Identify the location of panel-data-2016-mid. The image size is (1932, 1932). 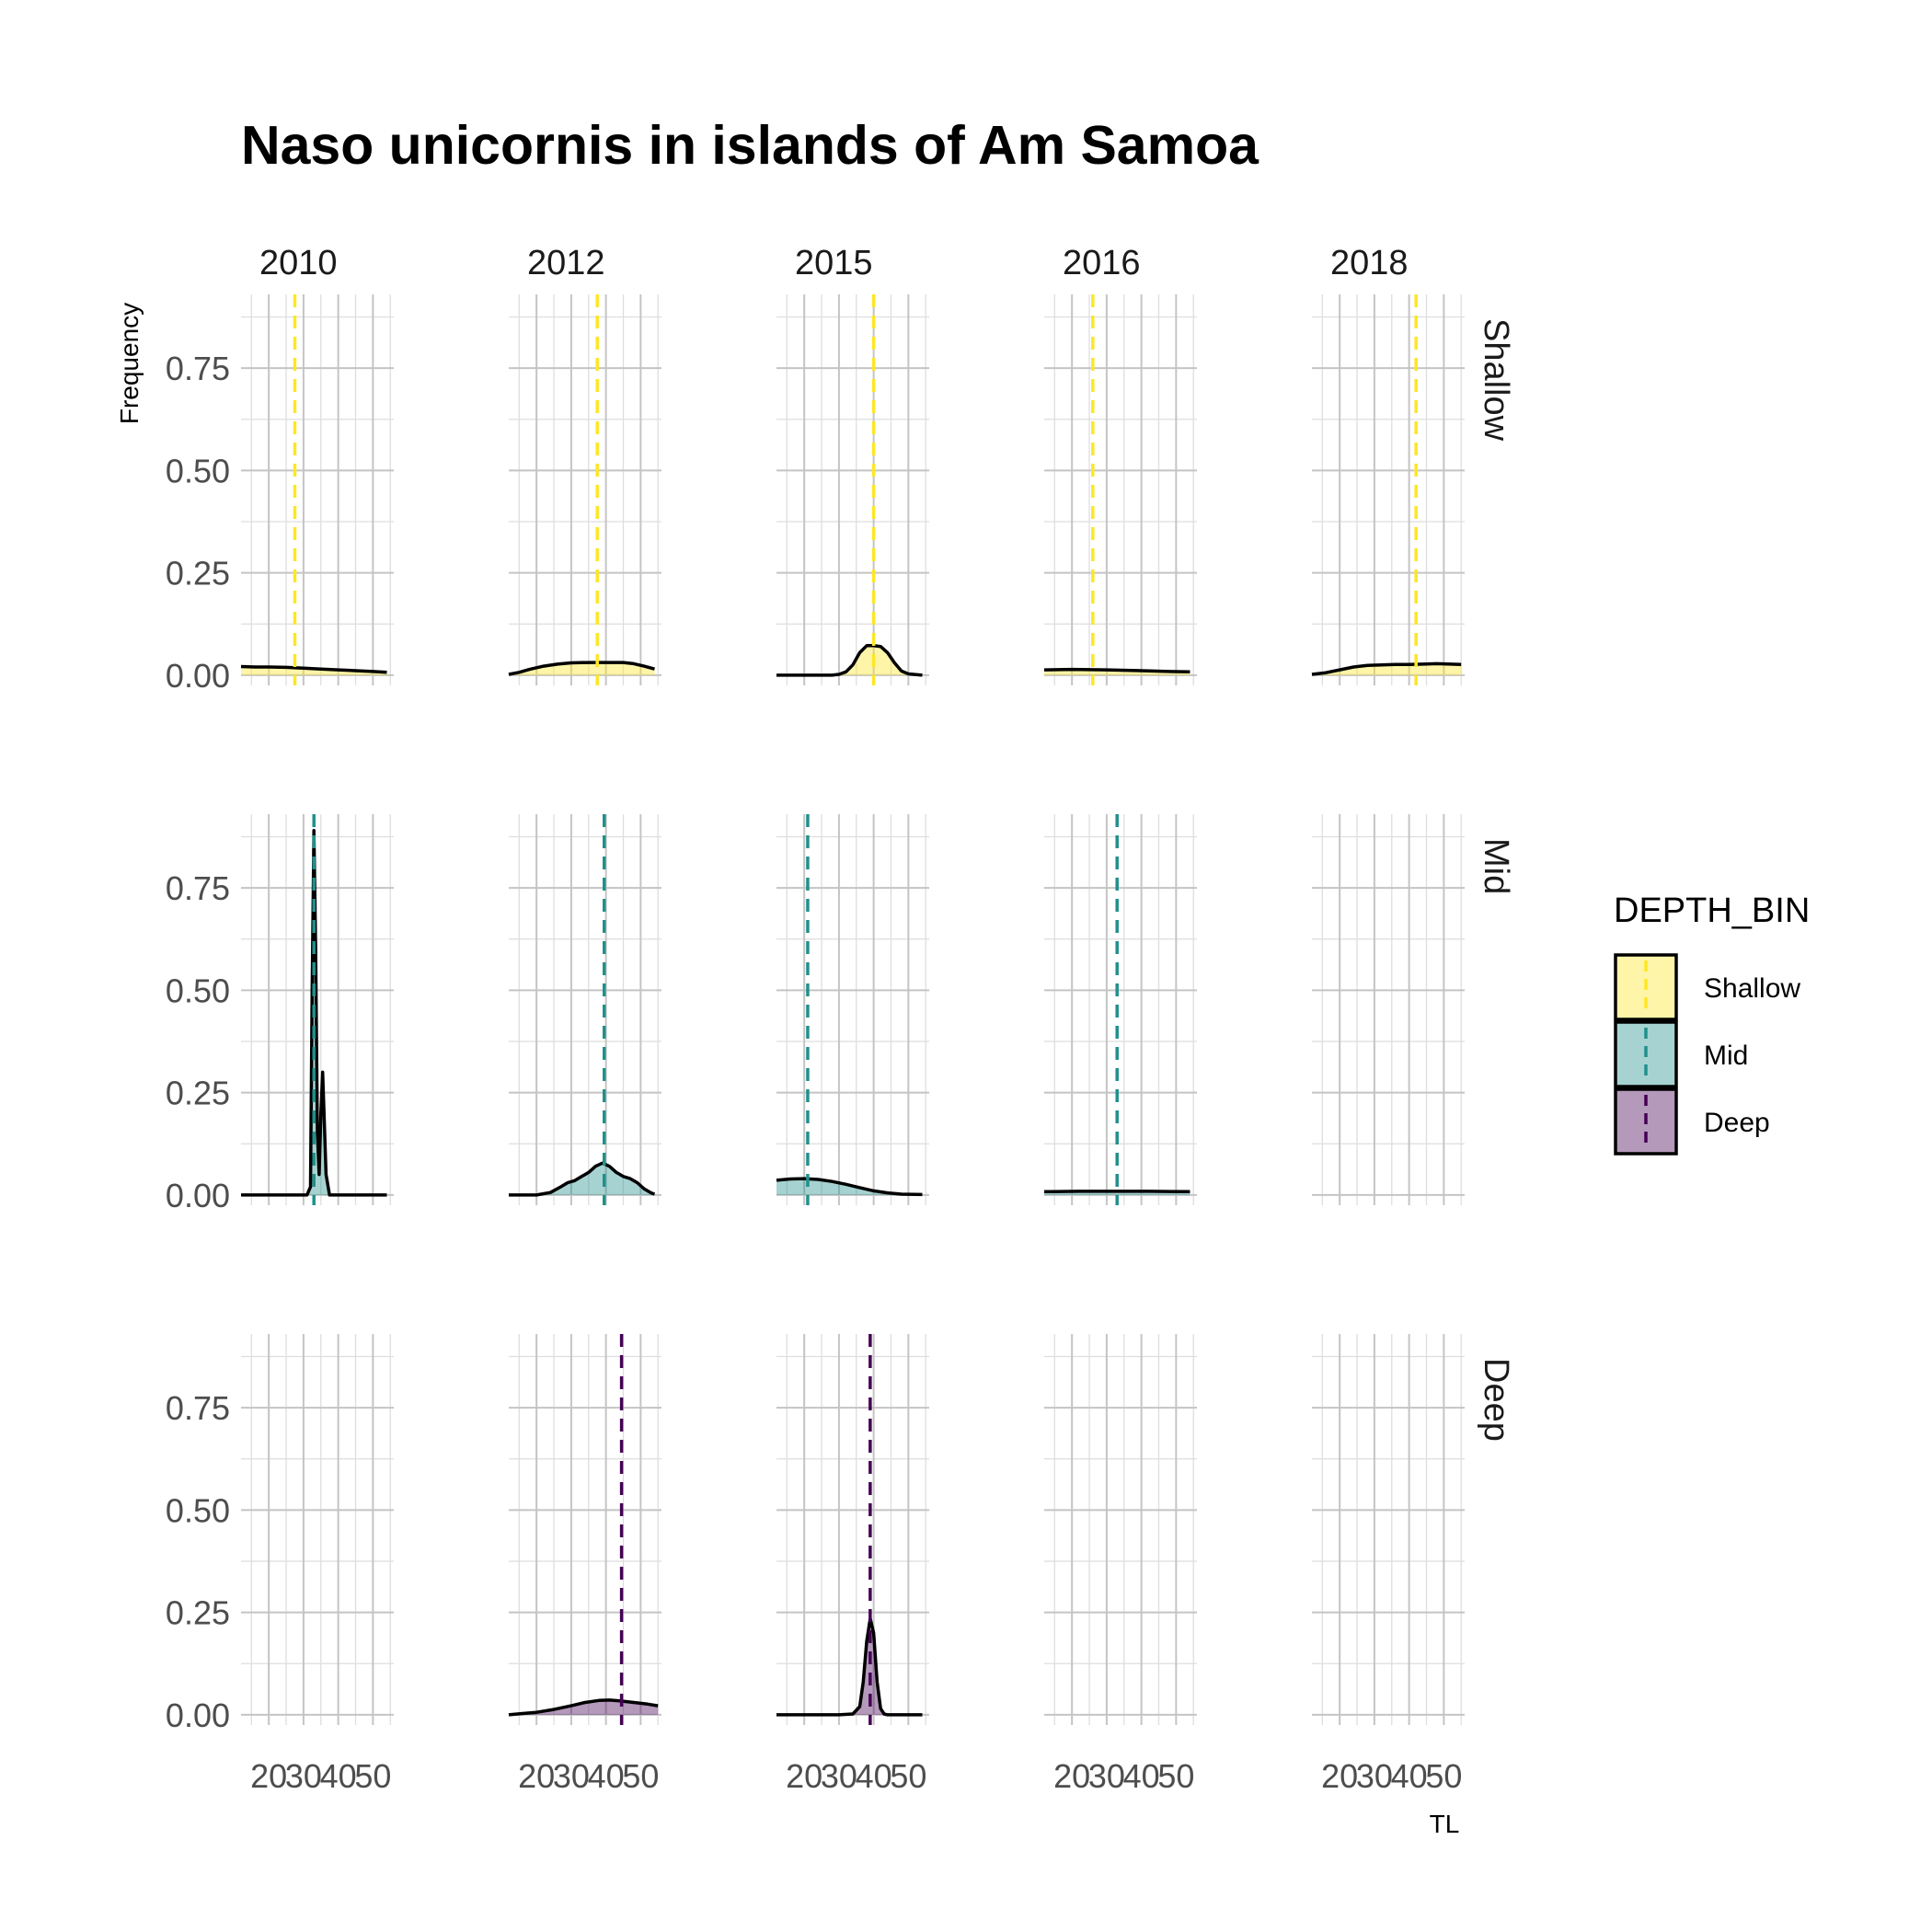
(1116, 1009).